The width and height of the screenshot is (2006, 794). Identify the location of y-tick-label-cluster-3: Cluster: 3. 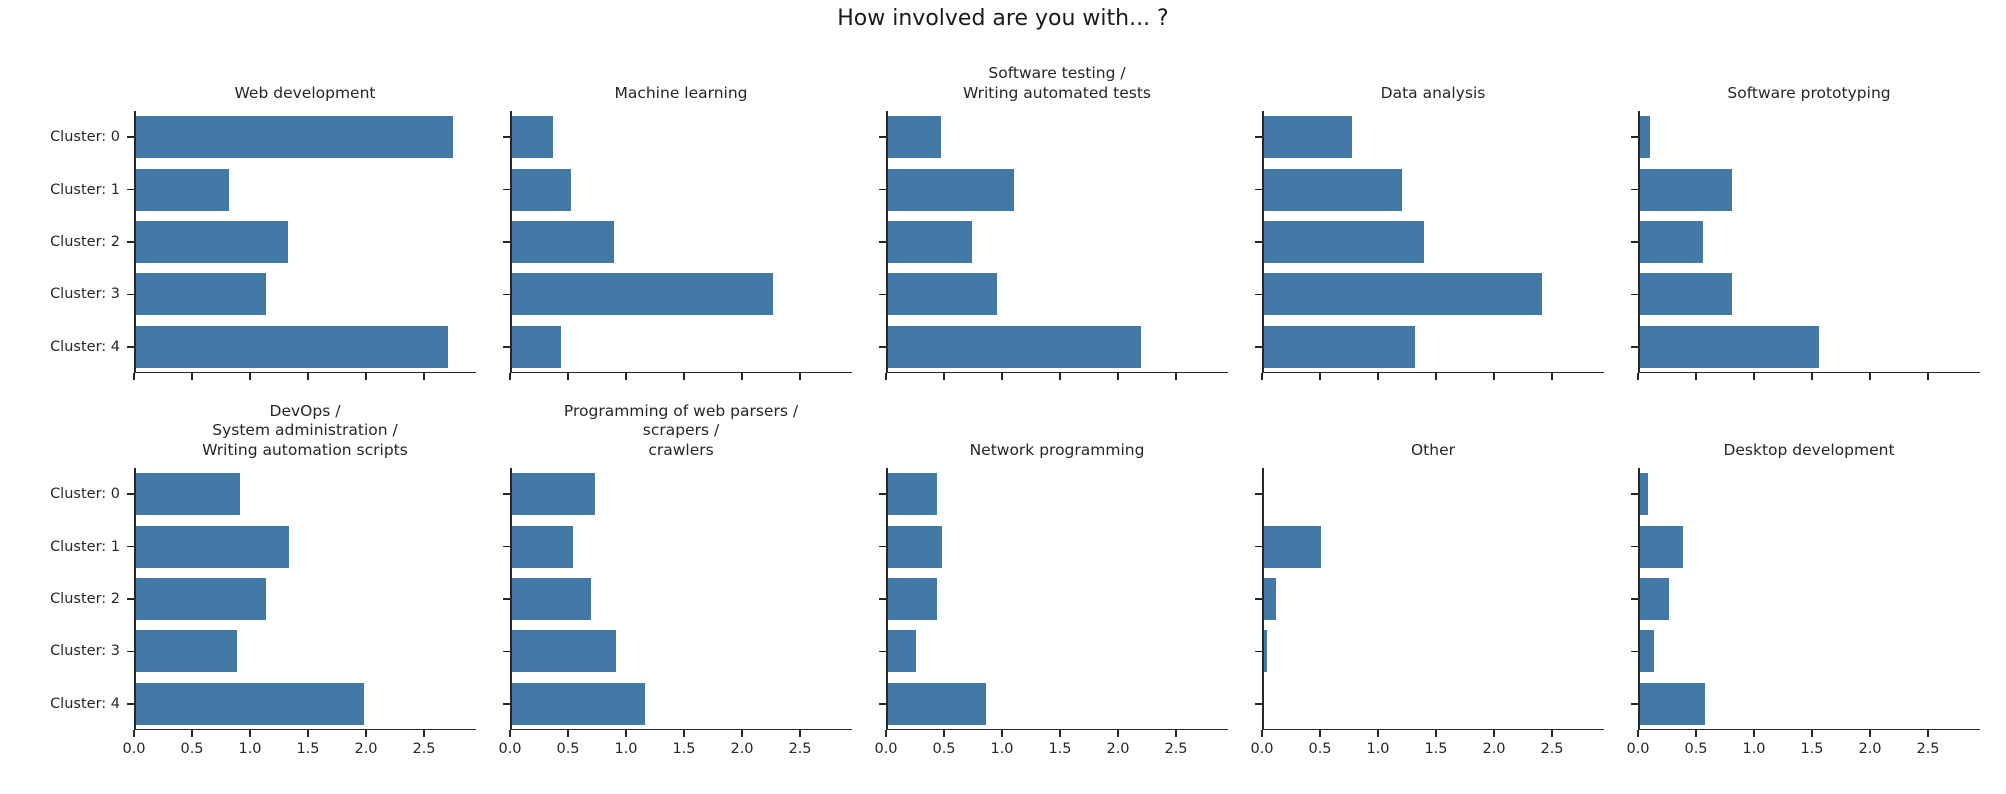
(85, 294).